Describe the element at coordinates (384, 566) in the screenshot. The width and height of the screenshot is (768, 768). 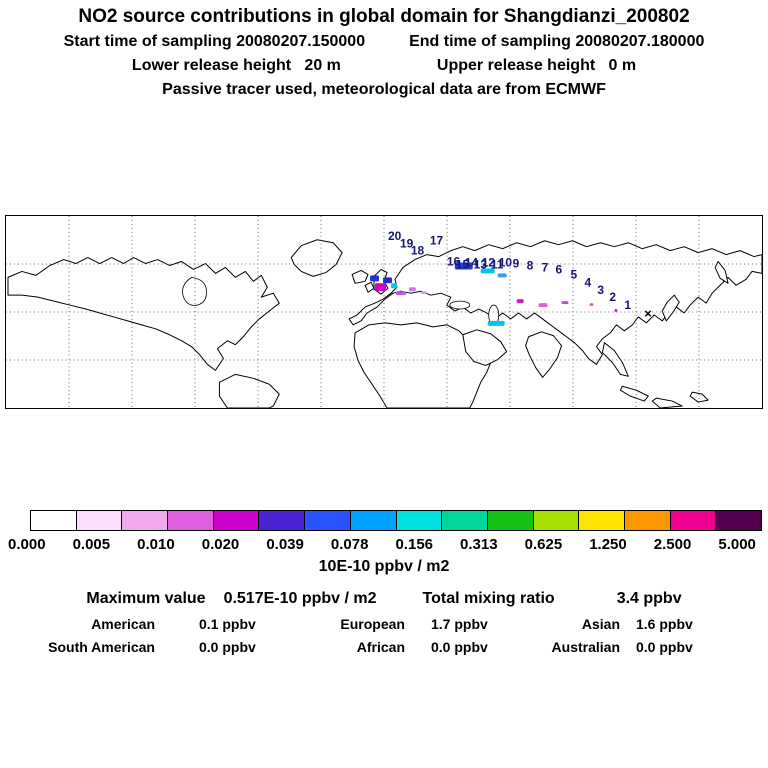
I see `colorbar-units-label: 10E-10 ppbv / m2` at that location.